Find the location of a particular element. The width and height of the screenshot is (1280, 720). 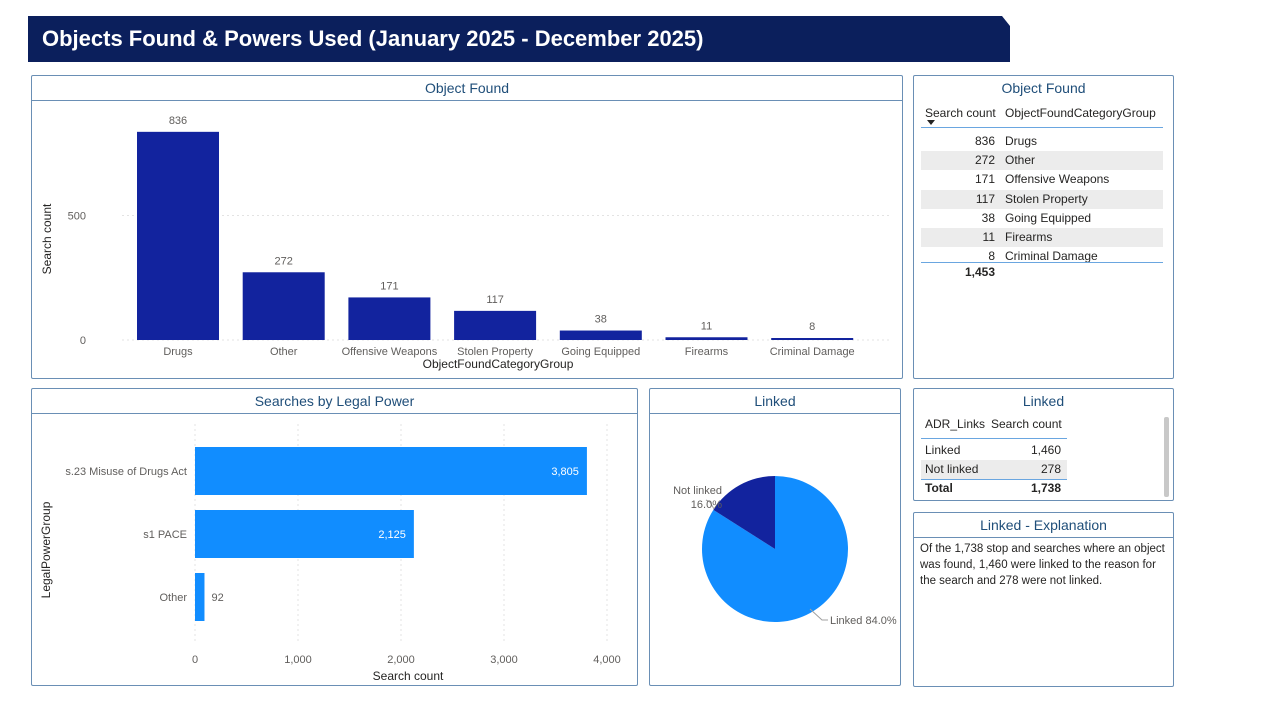

object-found-table-title: Object Found is located at coordinates (1043, 88).